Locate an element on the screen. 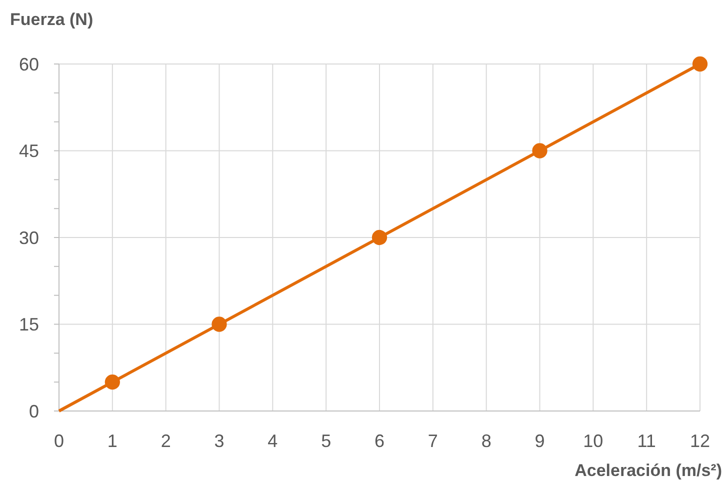 The height and width of the screenshot is (490, 728). y-tick-label: 30 is located at coordinates (28, 238).